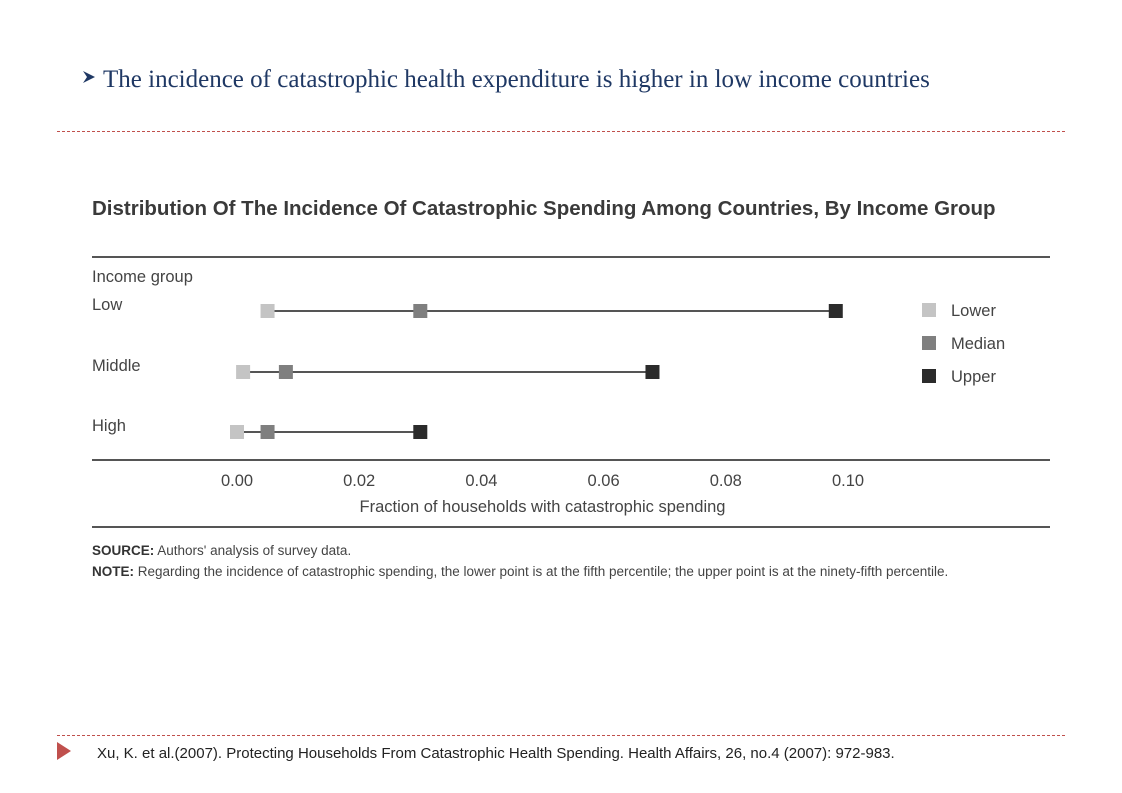  I want to click on source-text: Authors' analysis of survey data., so click(253, 550).